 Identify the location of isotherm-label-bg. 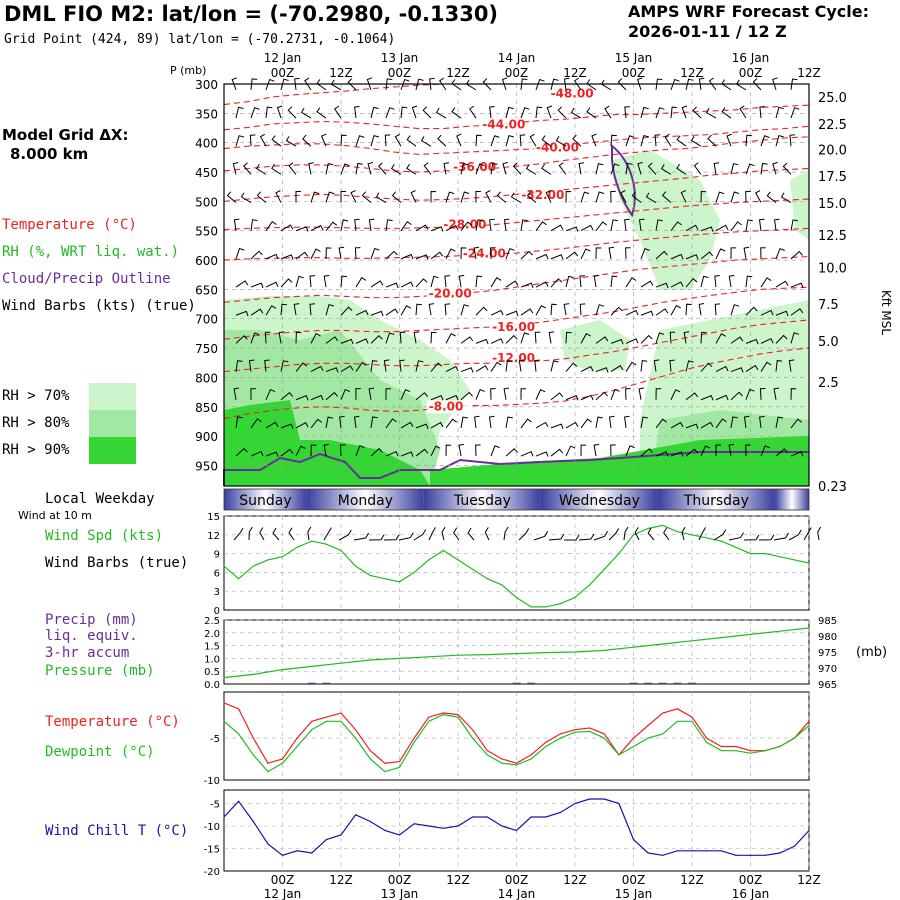
(556, 148).